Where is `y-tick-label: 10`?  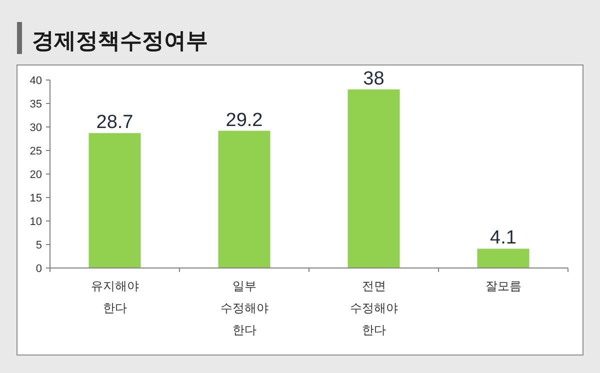
y-tick-label: 10 is located at coordinates (36, 222).